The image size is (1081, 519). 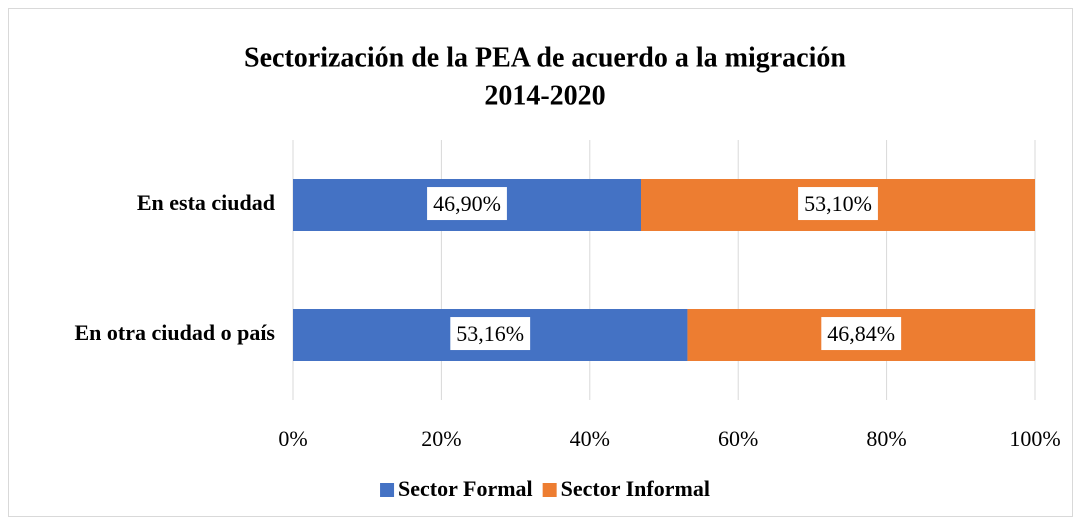 What do you see at coordinates (441, 438) in the screenshot?
I see `x-tick-label: 20%` at bounding box center [441, 438].